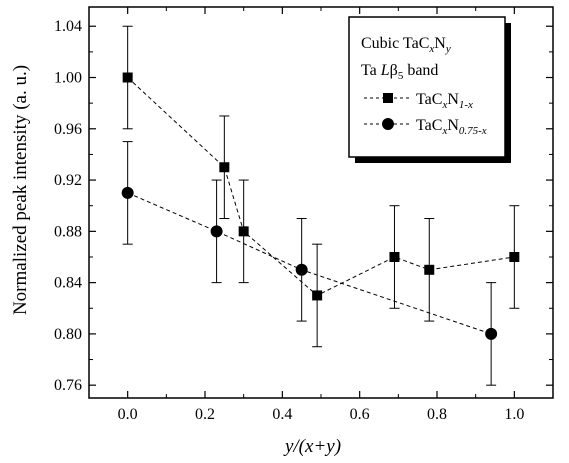 This screenshot has width=569, height=463. What do you see at coordinates (205, 414) in the screenshot?
I see `x-tick-label: 0.2` at bounding box center [205, 414].